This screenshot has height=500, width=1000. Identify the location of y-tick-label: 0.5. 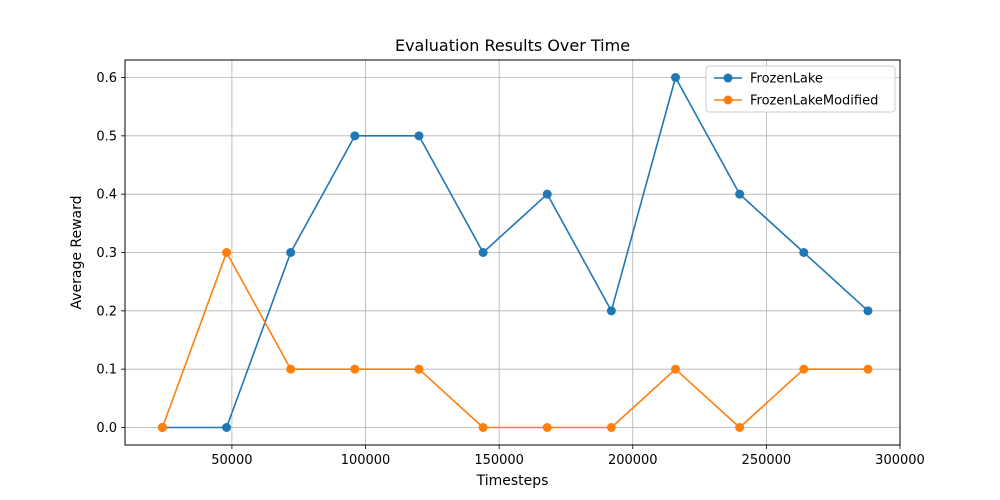
(106, 136).